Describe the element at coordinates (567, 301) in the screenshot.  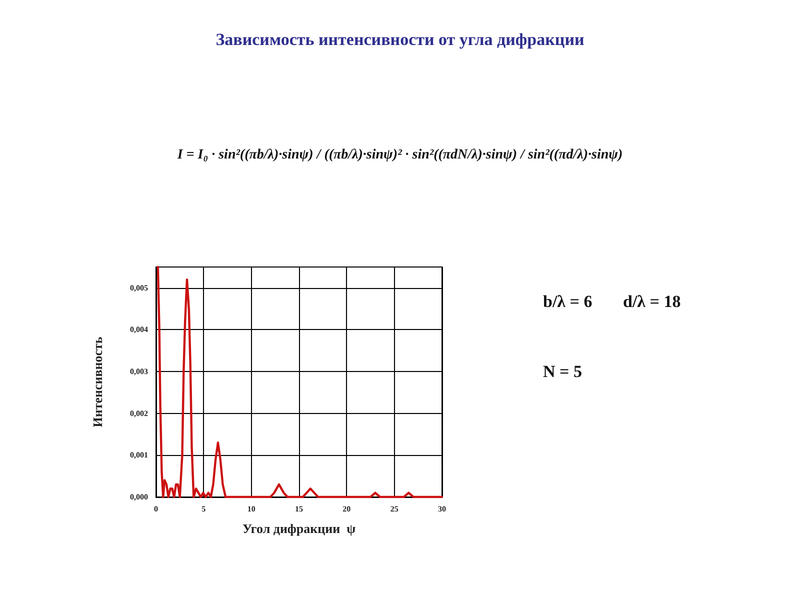
I see `text: b/λ = 6` at that location.